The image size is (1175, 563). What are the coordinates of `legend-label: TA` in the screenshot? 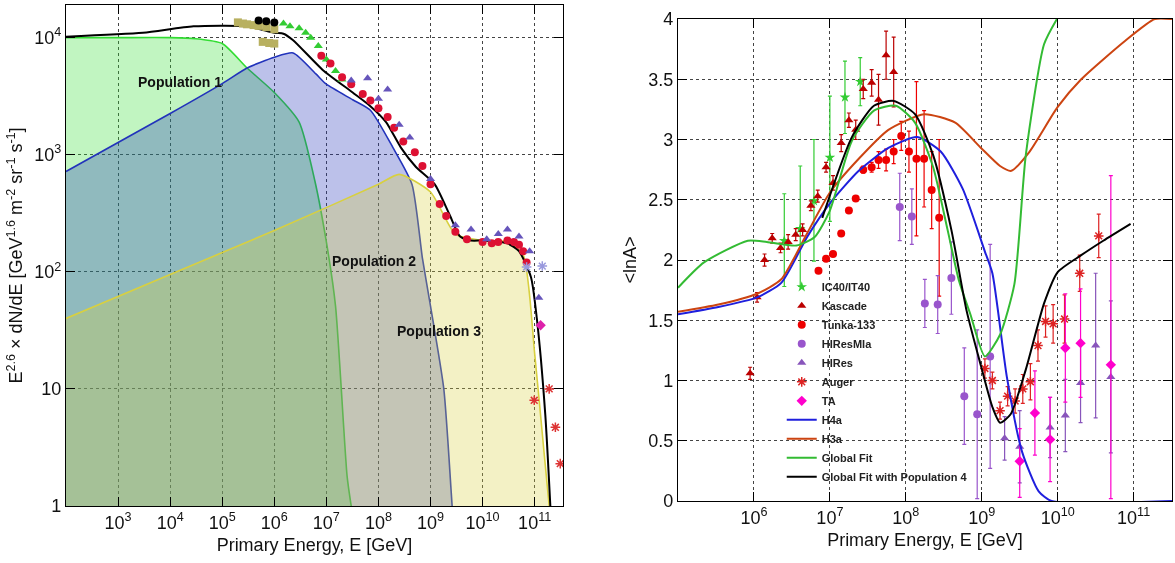 It's located at (828, 401).